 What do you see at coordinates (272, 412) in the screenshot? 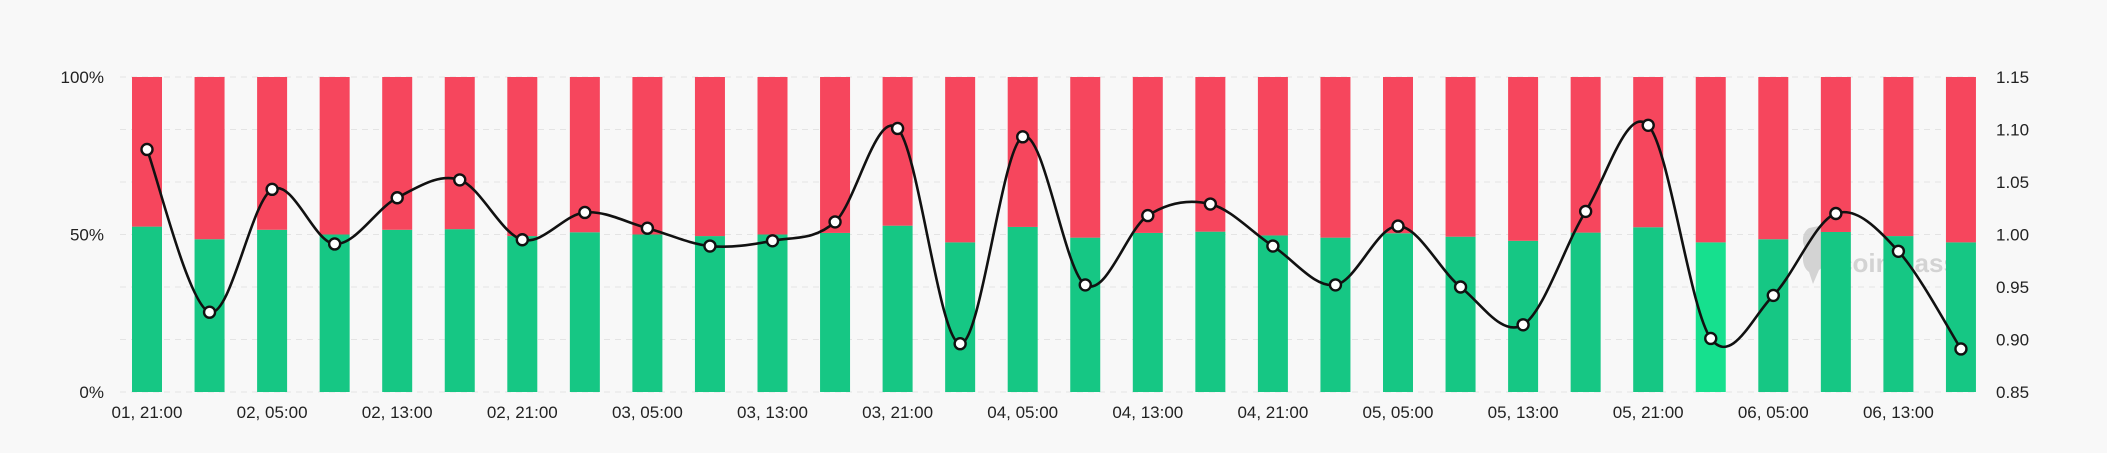
I see `x-axis-tick-label: 02, 05:00` at bounding box center [272, 412].